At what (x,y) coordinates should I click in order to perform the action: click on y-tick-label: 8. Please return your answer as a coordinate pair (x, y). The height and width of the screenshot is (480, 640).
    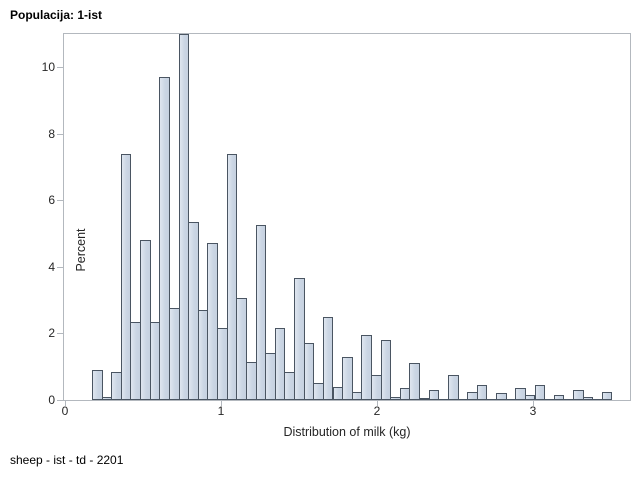
    Looking at the image, I should click on (51, 133).